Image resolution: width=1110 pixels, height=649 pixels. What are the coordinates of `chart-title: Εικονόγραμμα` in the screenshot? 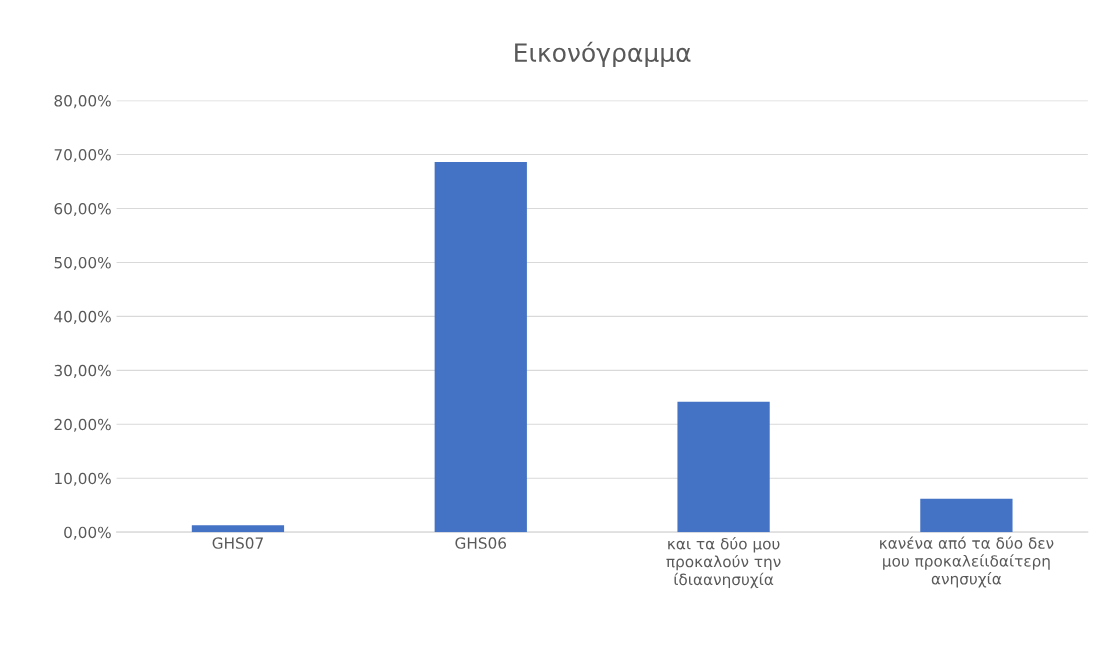 It's located at (603, 54).